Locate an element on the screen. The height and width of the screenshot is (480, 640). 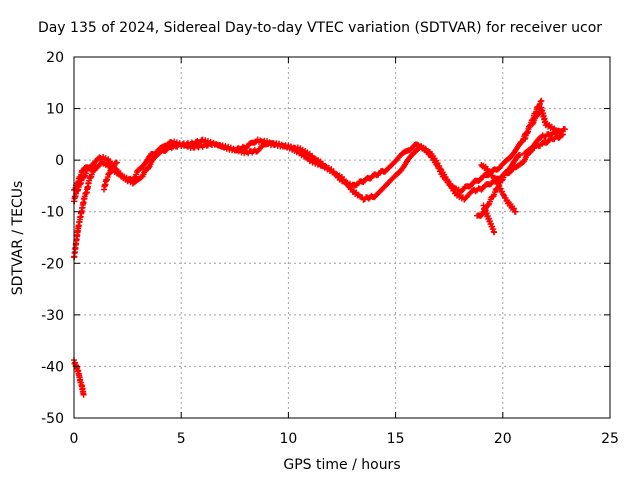
y-tick-label: -30 is located at coordinates (52, 316).